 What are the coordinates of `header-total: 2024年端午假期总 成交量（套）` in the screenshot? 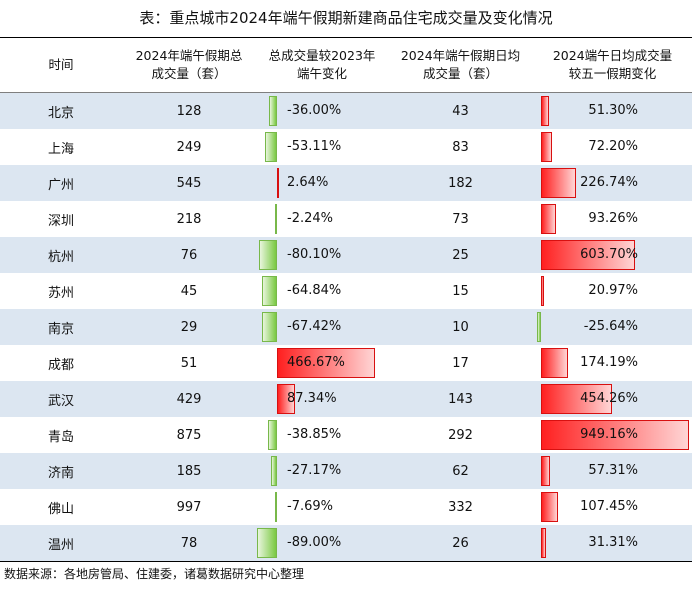 It's located at (189, 65).